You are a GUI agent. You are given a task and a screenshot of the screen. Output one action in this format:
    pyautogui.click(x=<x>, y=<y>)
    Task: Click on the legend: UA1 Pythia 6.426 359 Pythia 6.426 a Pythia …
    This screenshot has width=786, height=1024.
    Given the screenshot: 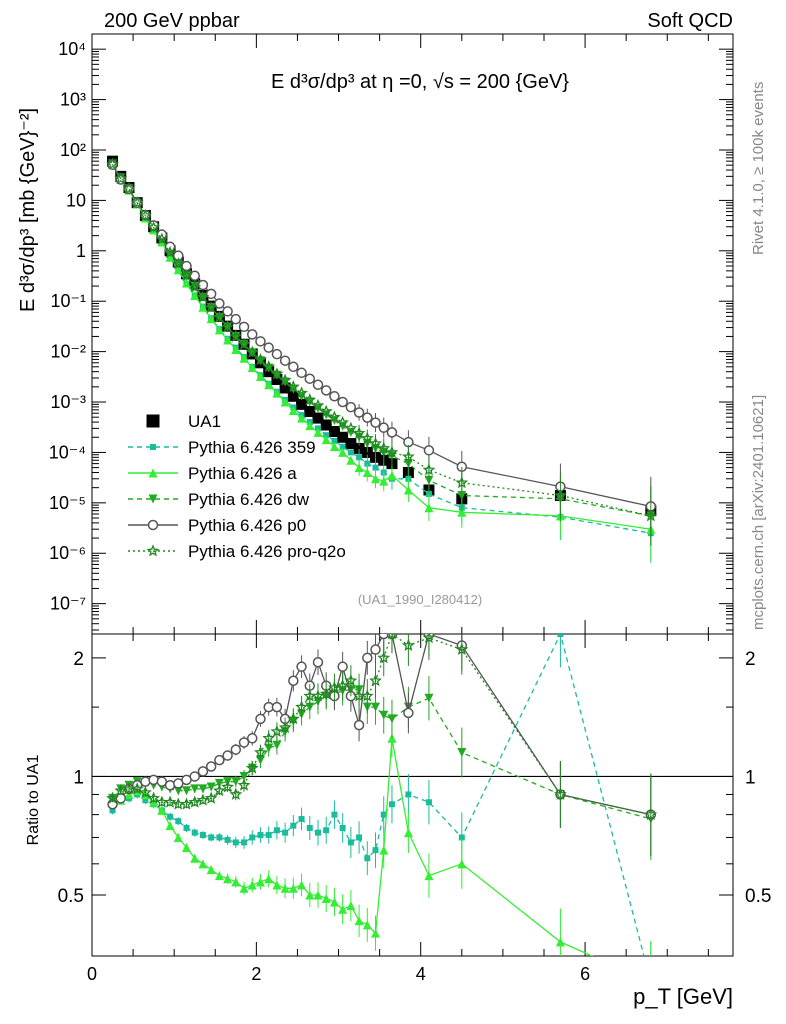 What is the action you would take?
    pyautogui.click(x=237, y=486)
    